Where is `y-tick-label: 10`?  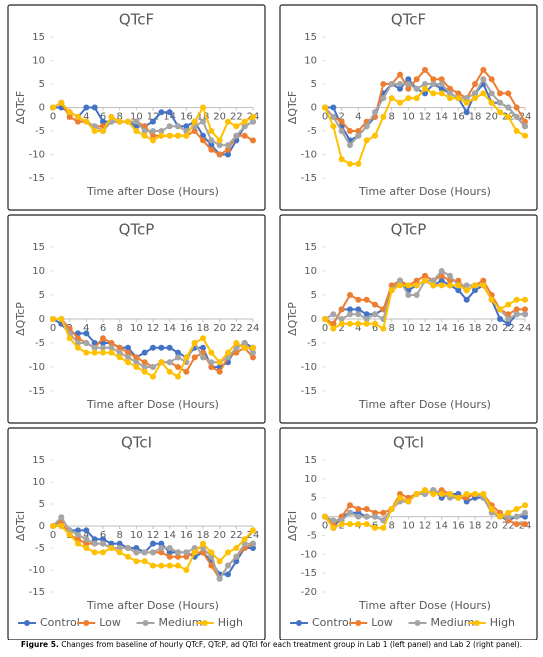 y-tick-label: 10 is located at coordinates (310, 479).